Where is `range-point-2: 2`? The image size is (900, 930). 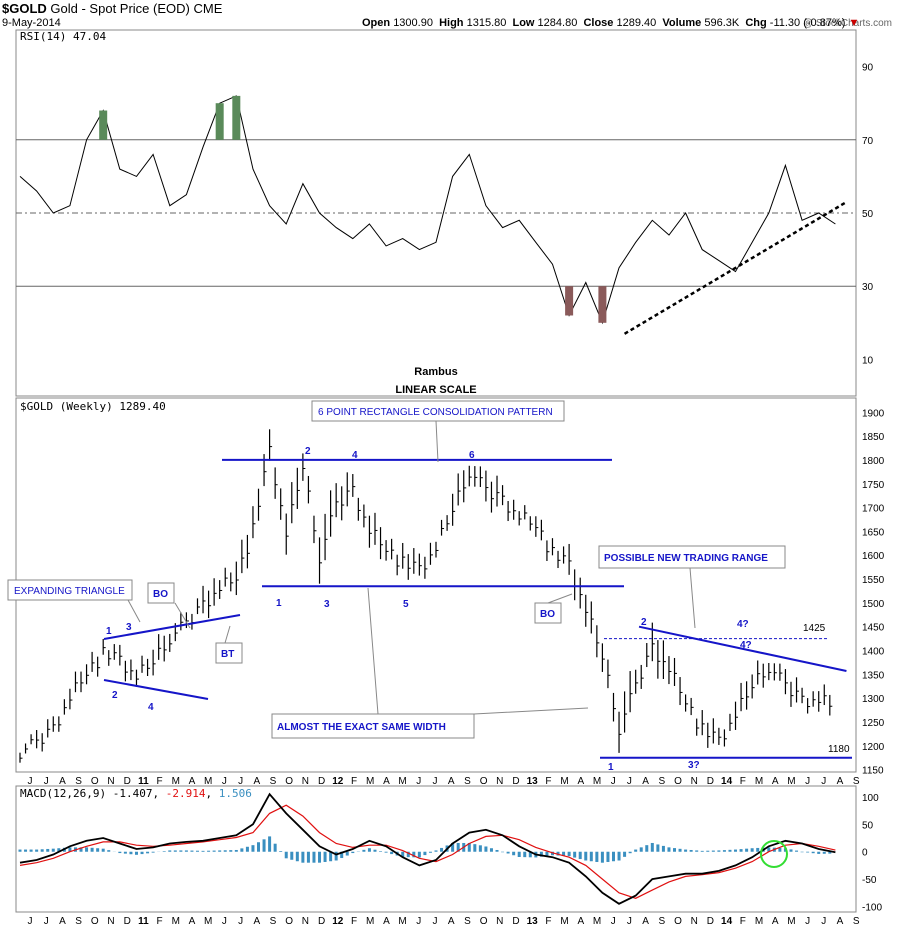
range-point-2: 2 is located at coordinates (644, 622).